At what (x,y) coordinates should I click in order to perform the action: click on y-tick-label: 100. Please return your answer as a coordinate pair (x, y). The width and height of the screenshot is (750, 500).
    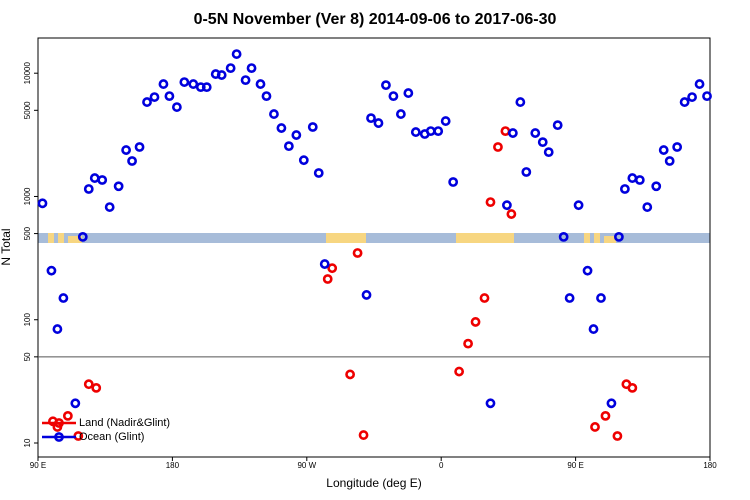
    Looking at the image, I should click on (27, 320).